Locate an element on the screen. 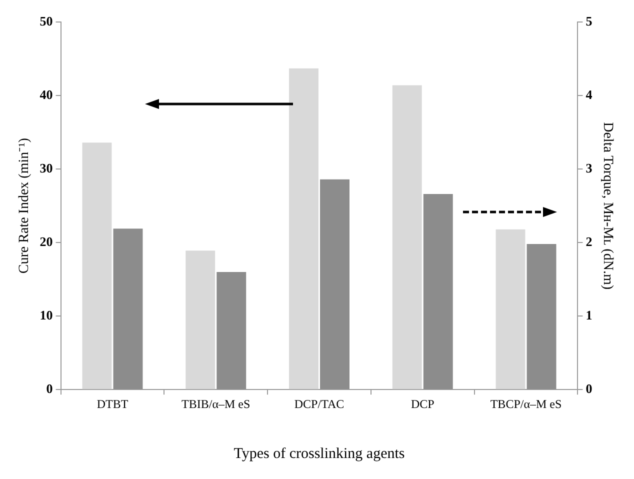 The height and width of the screenshot is (479, 634). x-tick-label: DTBT is located at coordinates (112, 403).